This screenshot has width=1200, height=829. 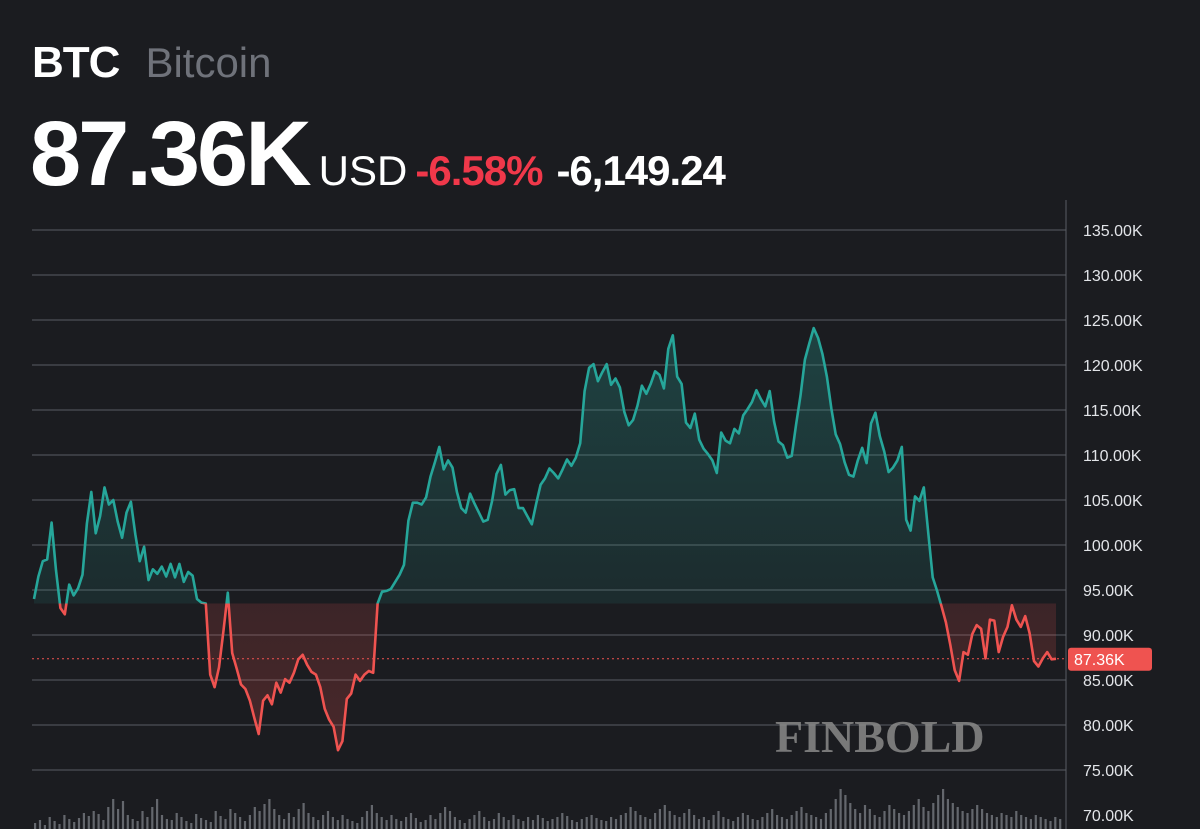 I want to click on y-tick-label: 110.00K, so click(x=1112, y=456).